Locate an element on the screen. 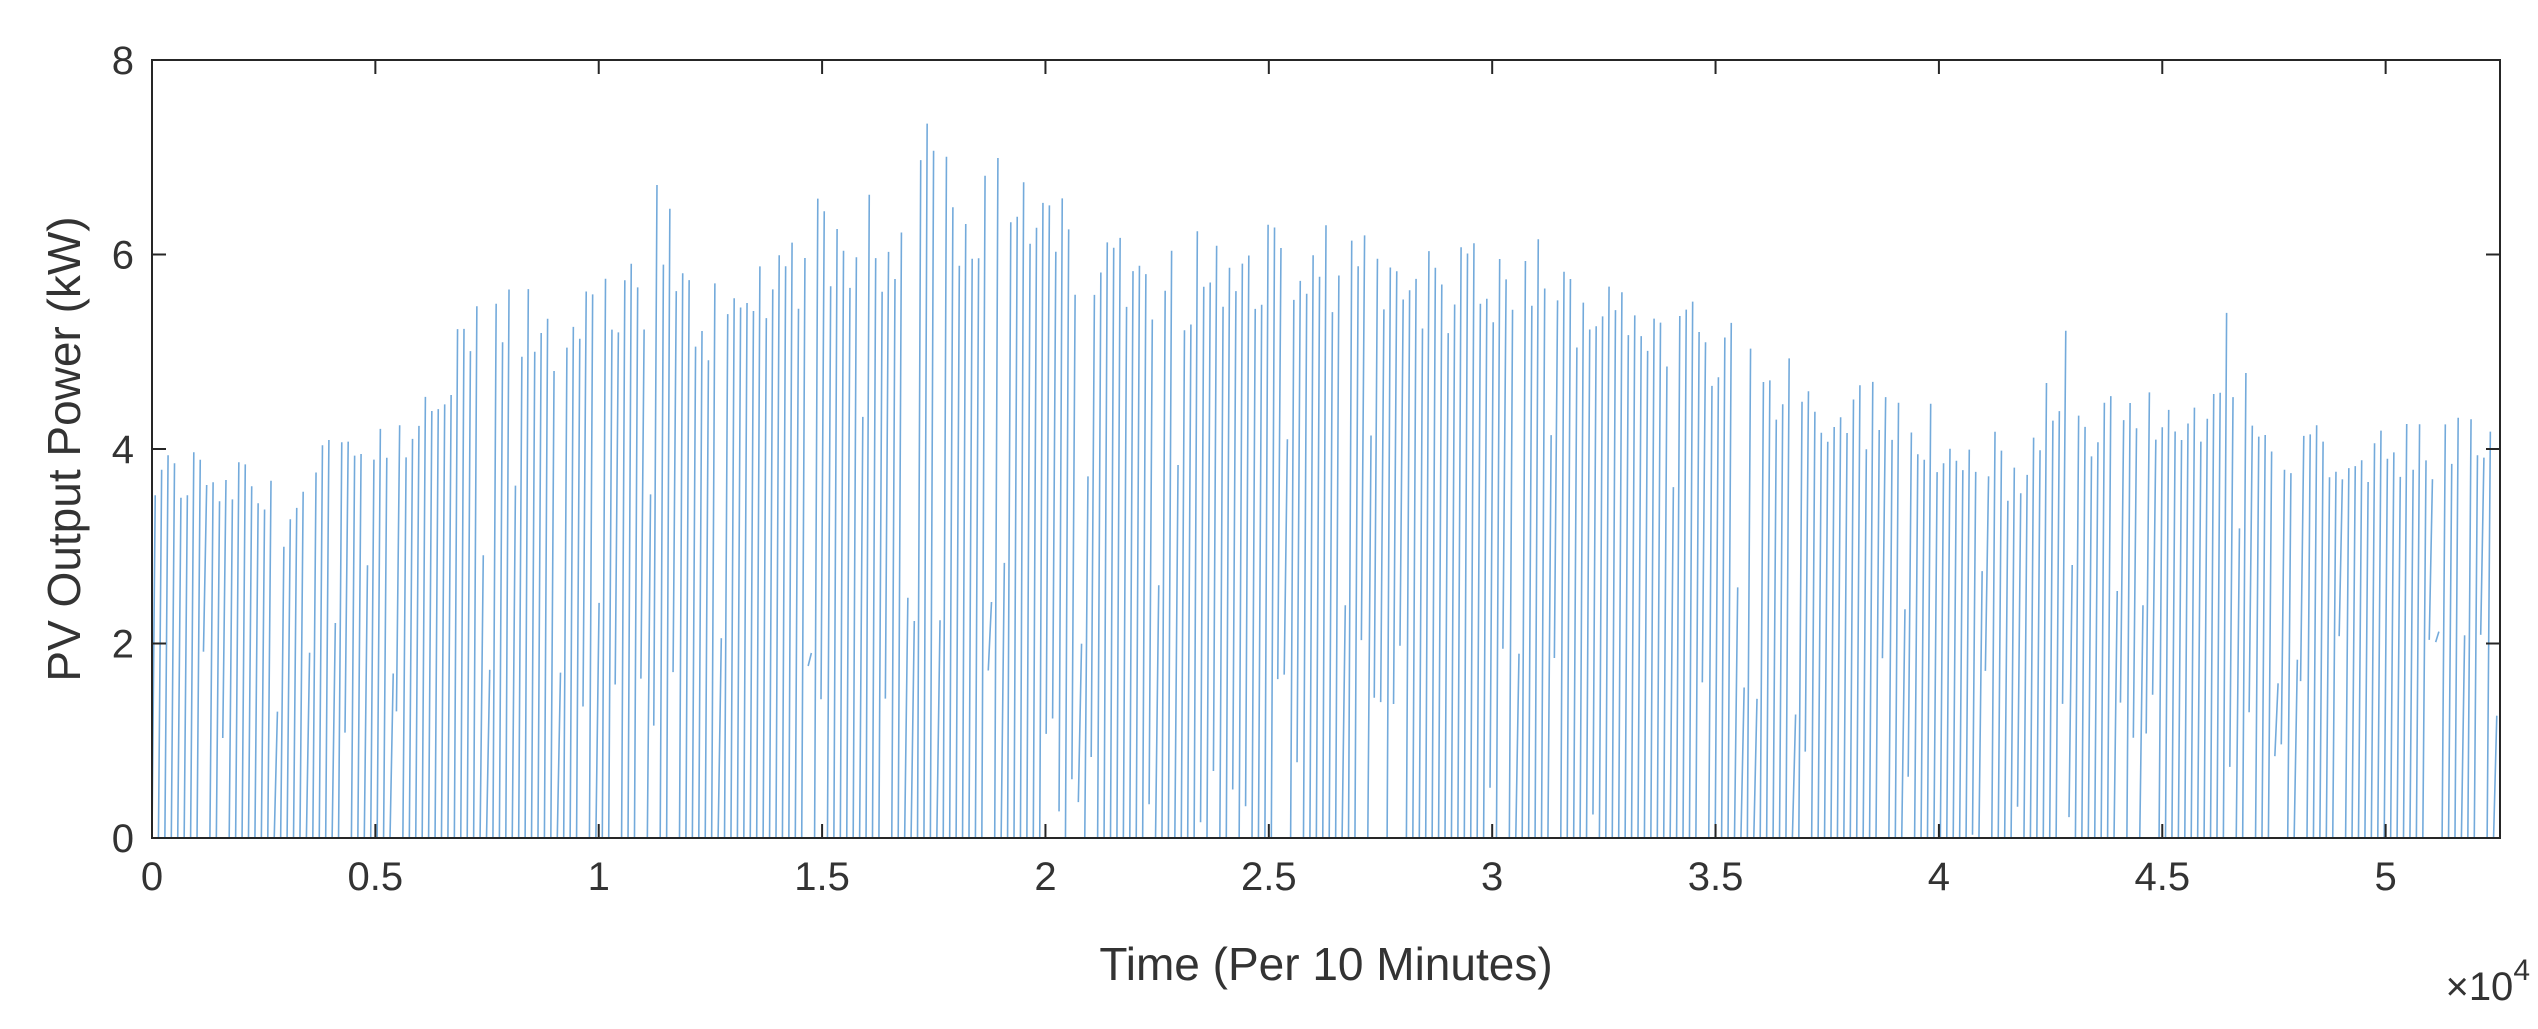  x-tick-label: 2.5 is located at coordinates (1269, 877).